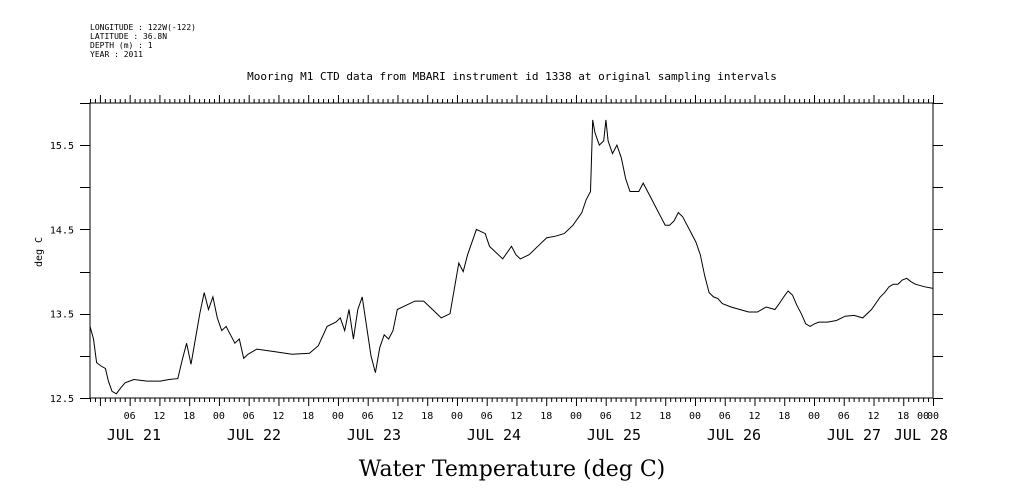 The height and width of the screenshot is (504, 1009). I want to click on day-label: JUL 28, so click(921, 435).